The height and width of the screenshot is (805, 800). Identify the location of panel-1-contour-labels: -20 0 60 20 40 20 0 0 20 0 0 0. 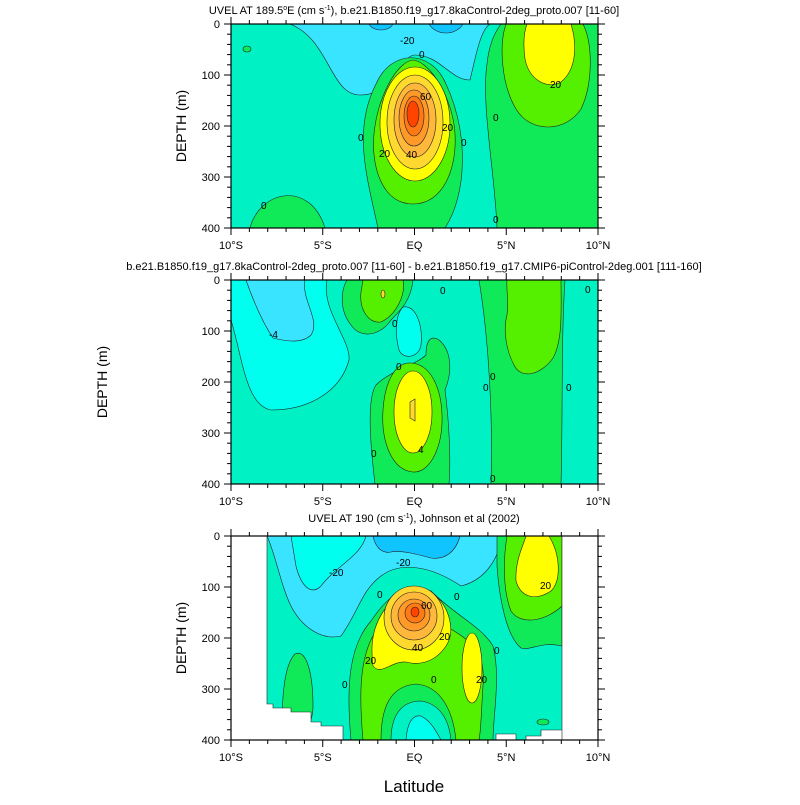
(411, 131).